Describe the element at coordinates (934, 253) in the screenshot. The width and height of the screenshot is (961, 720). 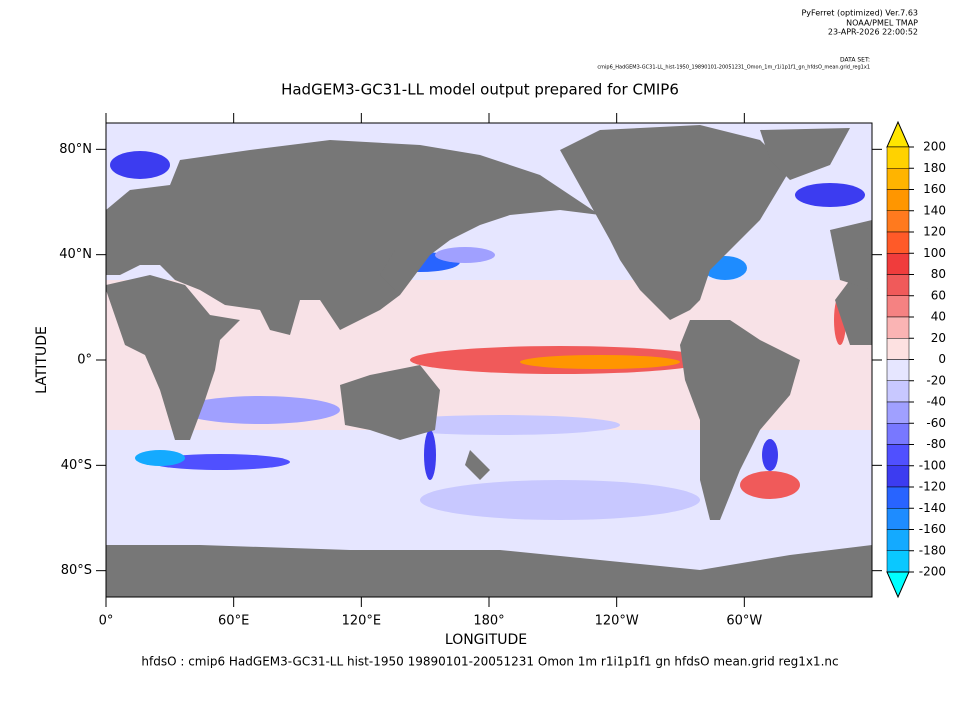
I see `colorbar-tick-label: 100` at that location.